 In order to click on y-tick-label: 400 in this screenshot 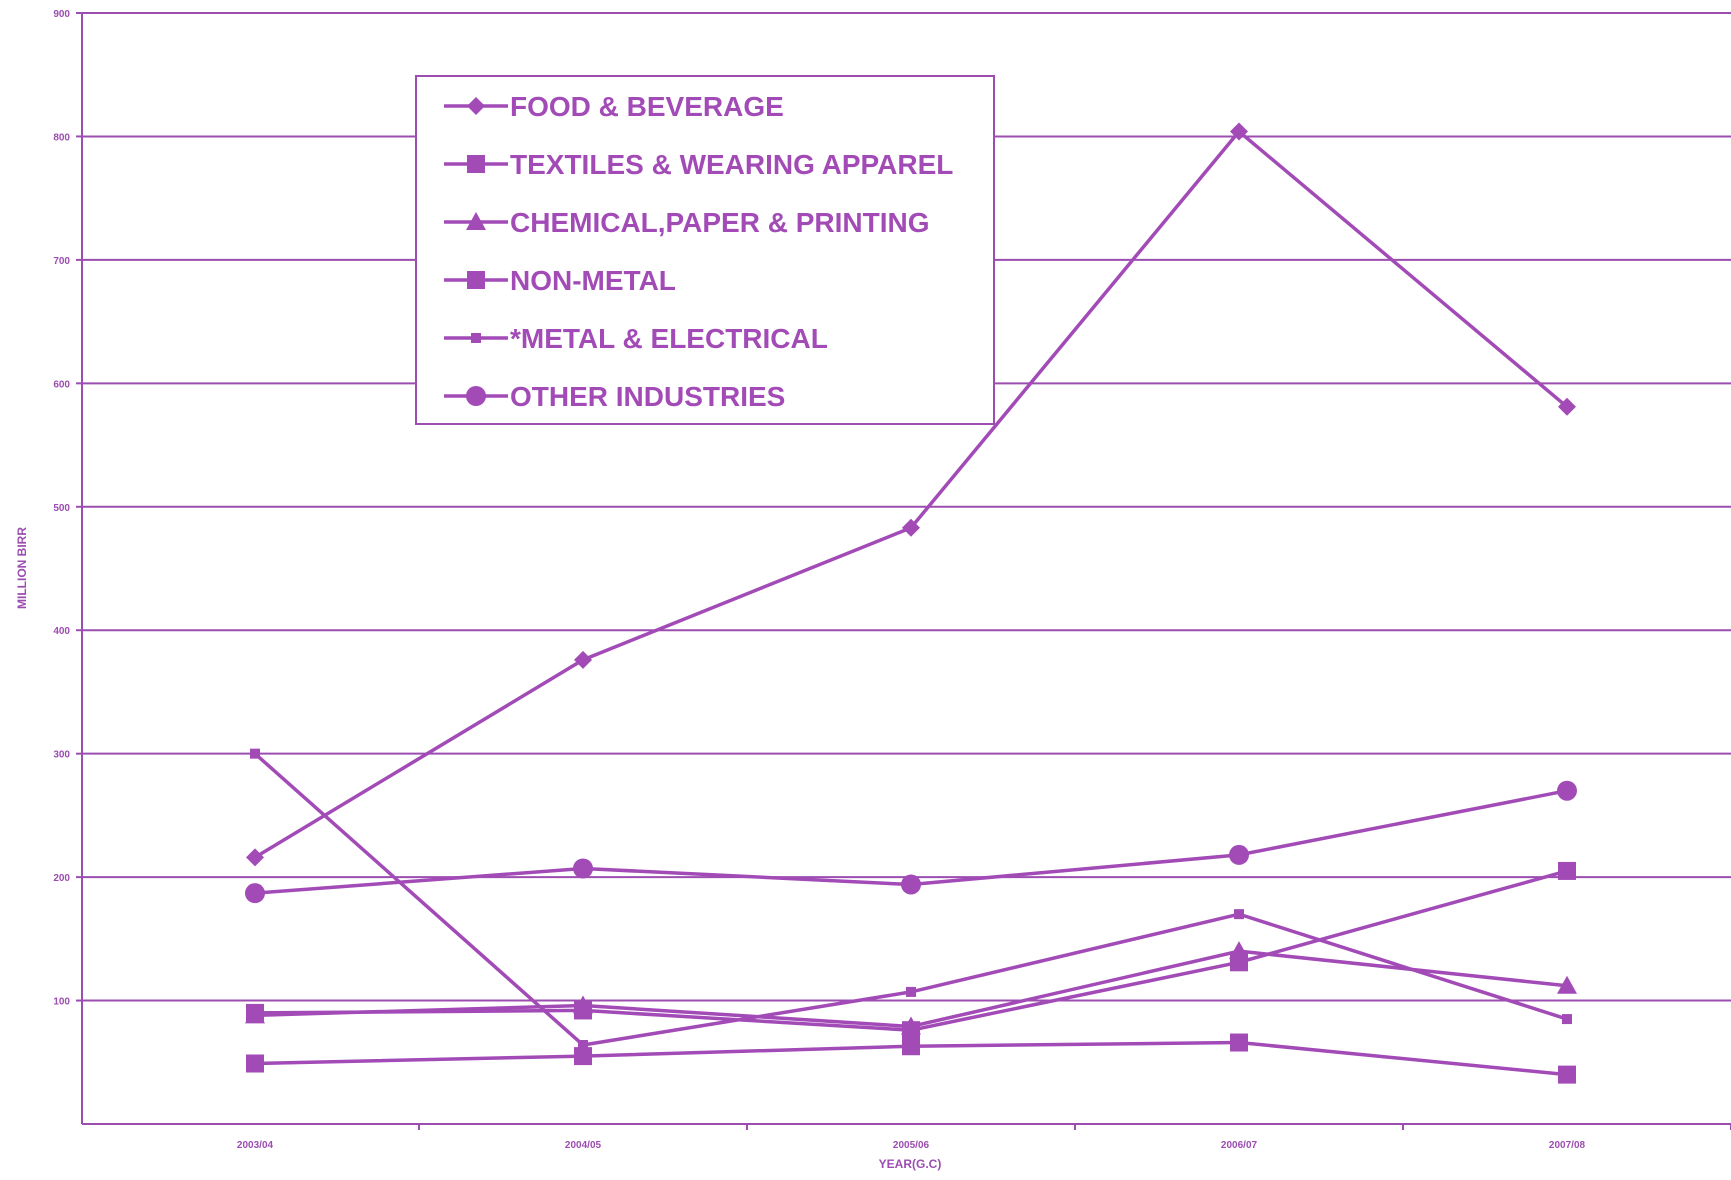, I will do `click(61, 631)`.